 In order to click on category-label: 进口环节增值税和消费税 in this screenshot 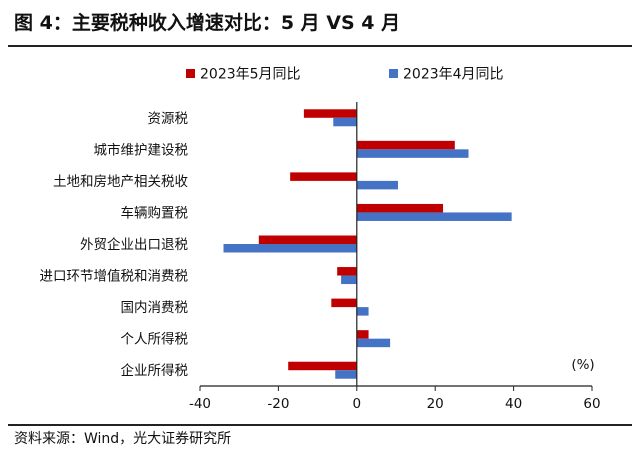, I will do `click(114, 277)`.